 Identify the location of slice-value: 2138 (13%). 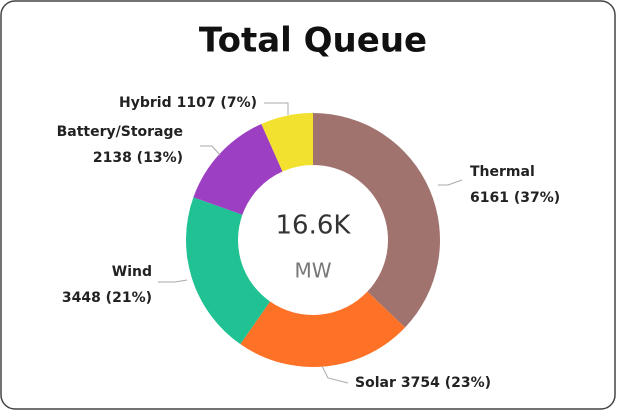
(138, 158).